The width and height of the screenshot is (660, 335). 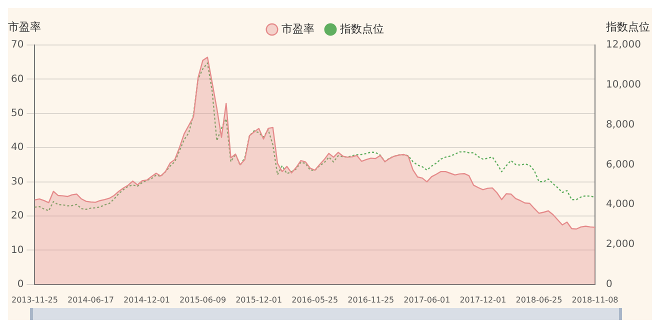 I want to click on y-tick-label: 30, so click(x=17, y=182).